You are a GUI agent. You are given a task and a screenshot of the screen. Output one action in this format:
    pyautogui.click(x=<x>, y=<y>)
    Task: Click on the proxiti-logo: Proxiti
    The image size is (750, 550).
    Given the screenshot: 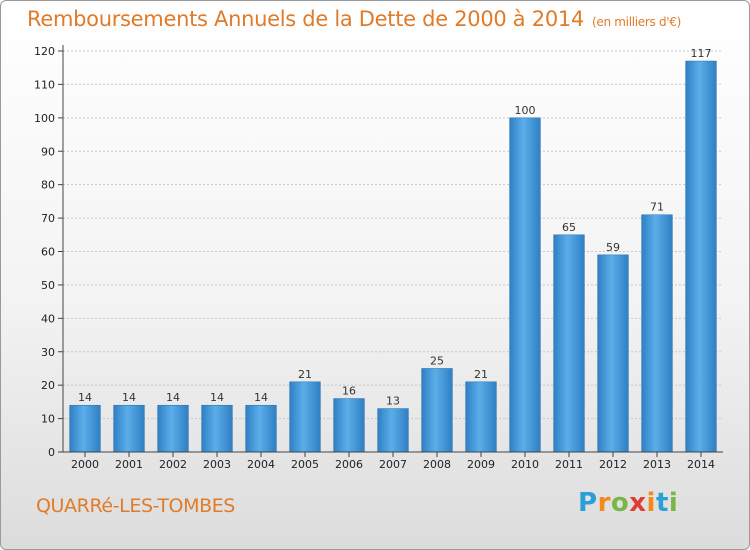 What is the action you would take?
    pyautogui.click(x=628, y=503)
    